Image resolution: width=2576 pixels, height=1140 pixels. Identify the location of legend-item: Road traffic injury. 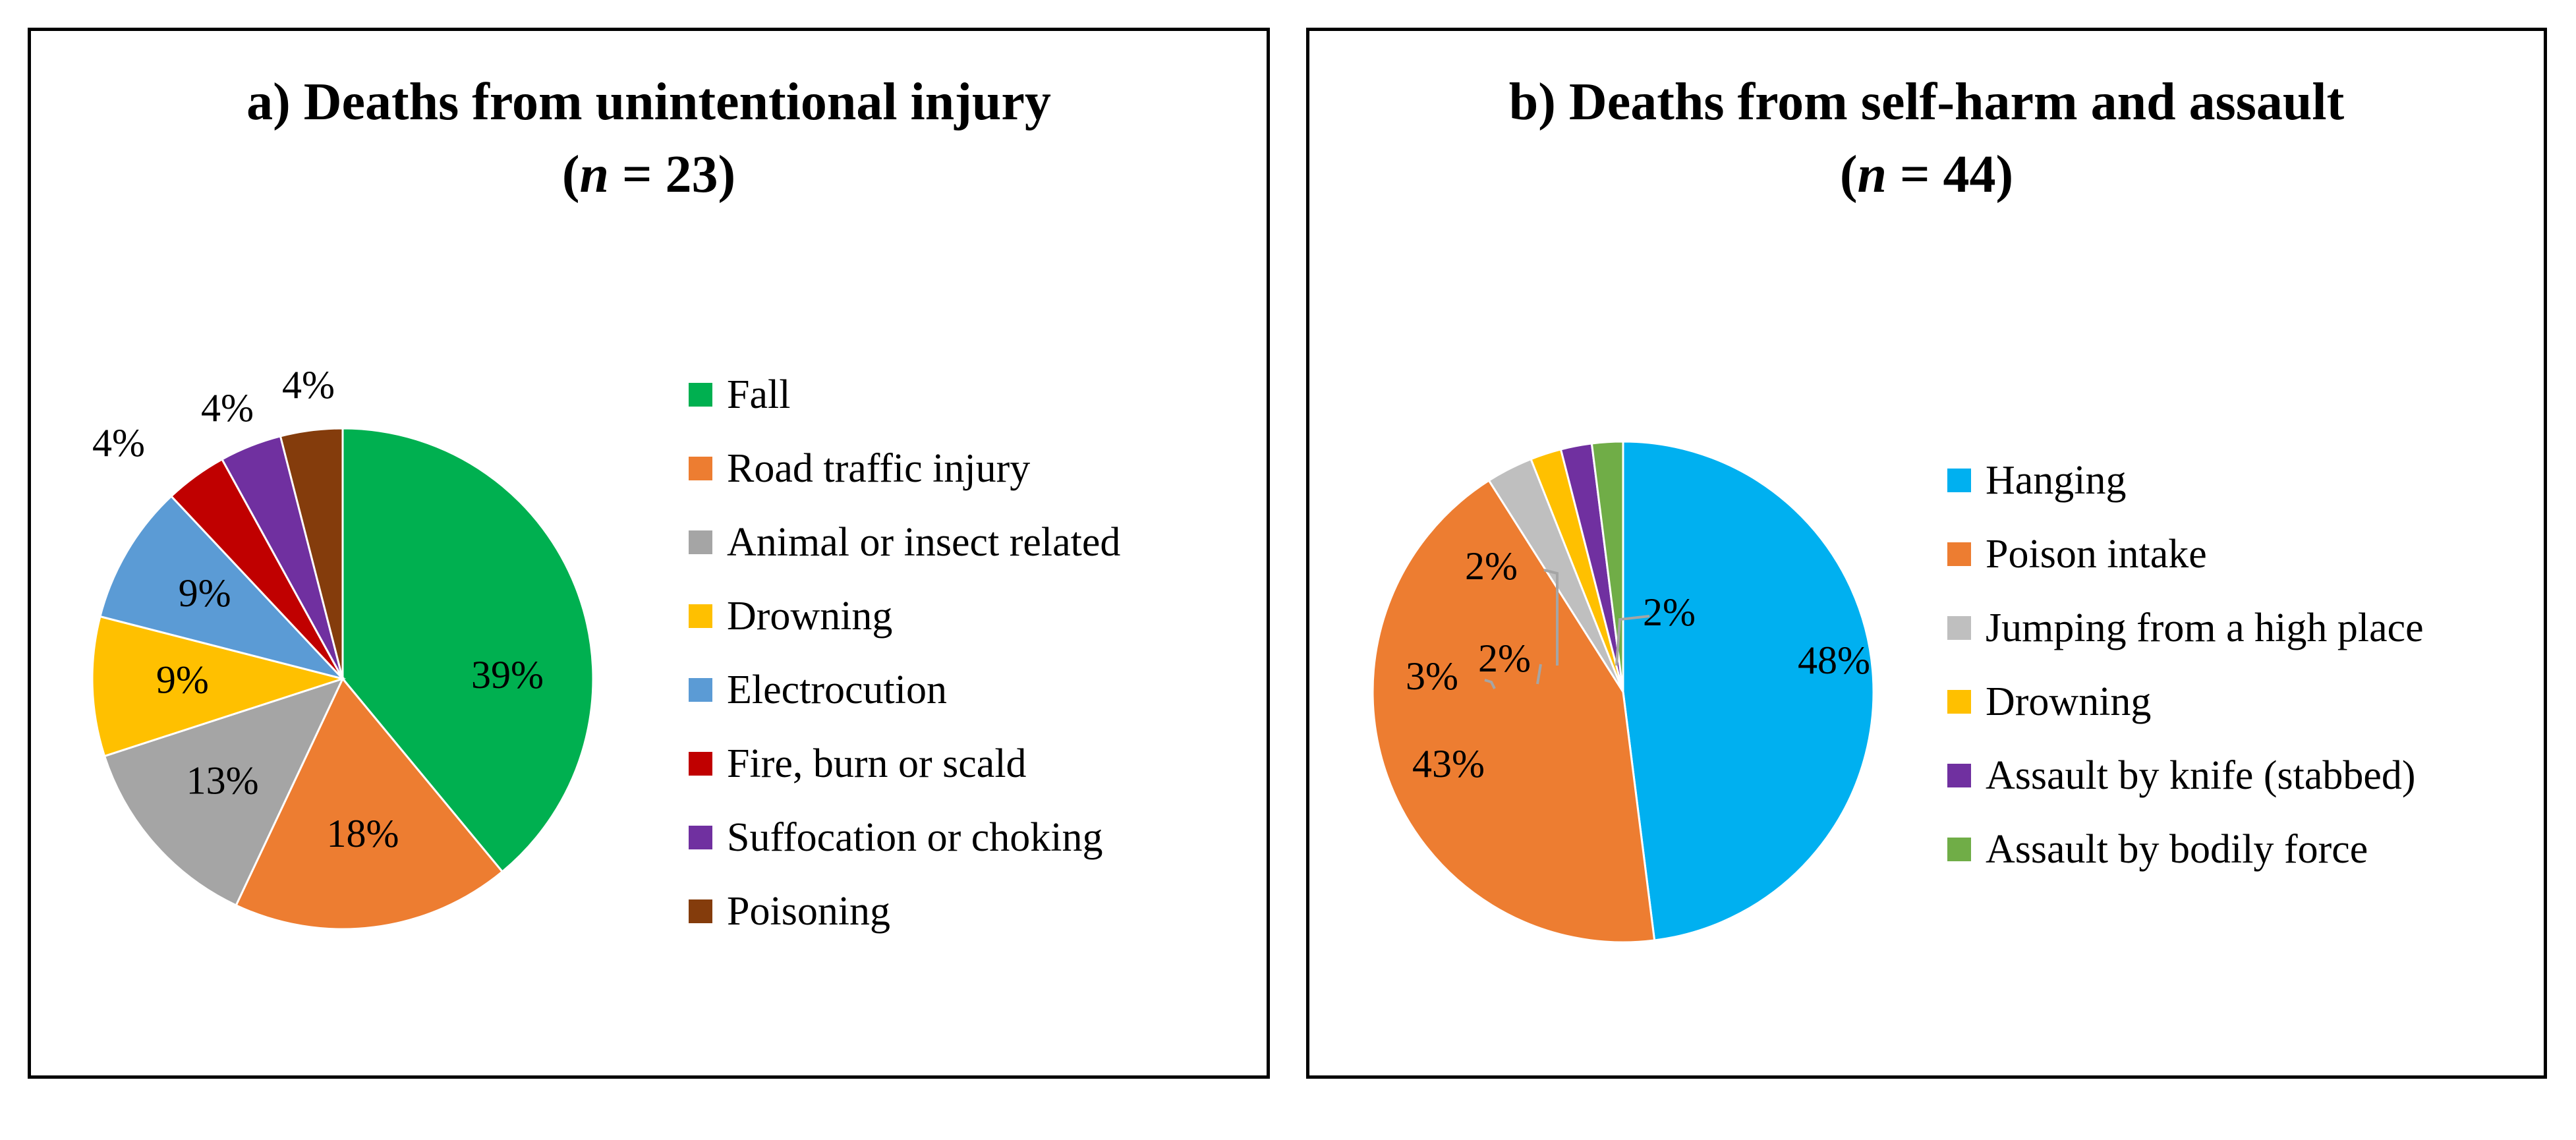
(905, 468).